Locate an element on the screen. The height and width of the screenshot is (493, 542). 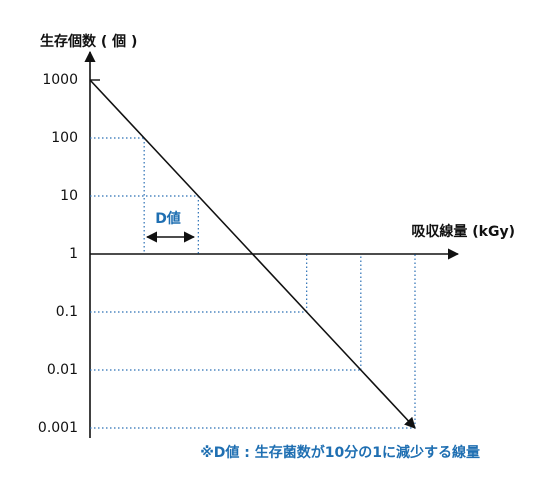
y-tick-label: 100 is located at coordinates (64, 138).